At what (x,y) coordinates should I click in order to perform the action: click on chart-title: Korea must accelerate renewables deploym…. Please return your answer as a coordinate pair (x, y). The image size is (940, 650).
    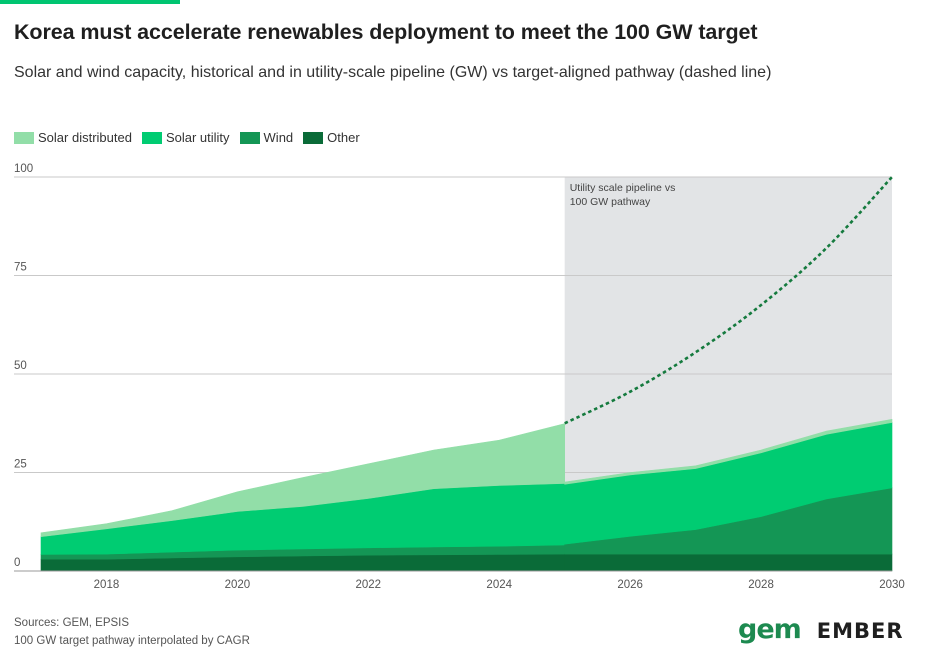
    Looking at the image, I should click on (386, 32).